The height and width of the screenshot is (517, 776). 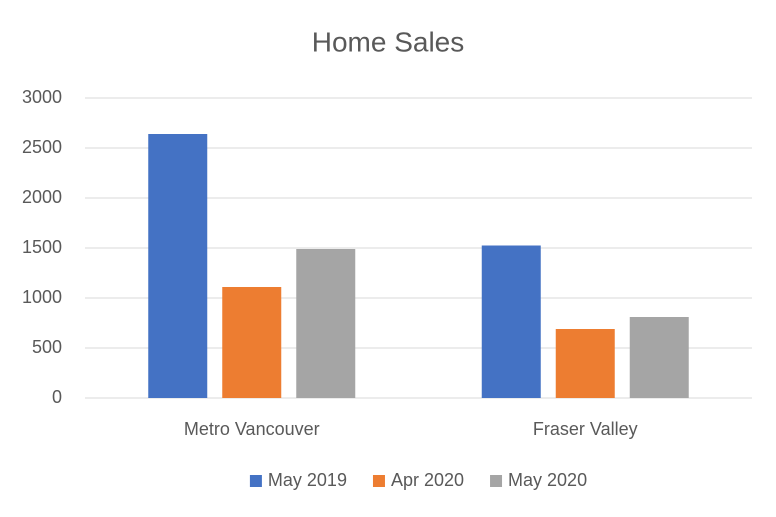 What do you see at coordinates (427, 480) in the screenshot?
I see `legend-label: Apr 2020` at bounding box center [427, 480].